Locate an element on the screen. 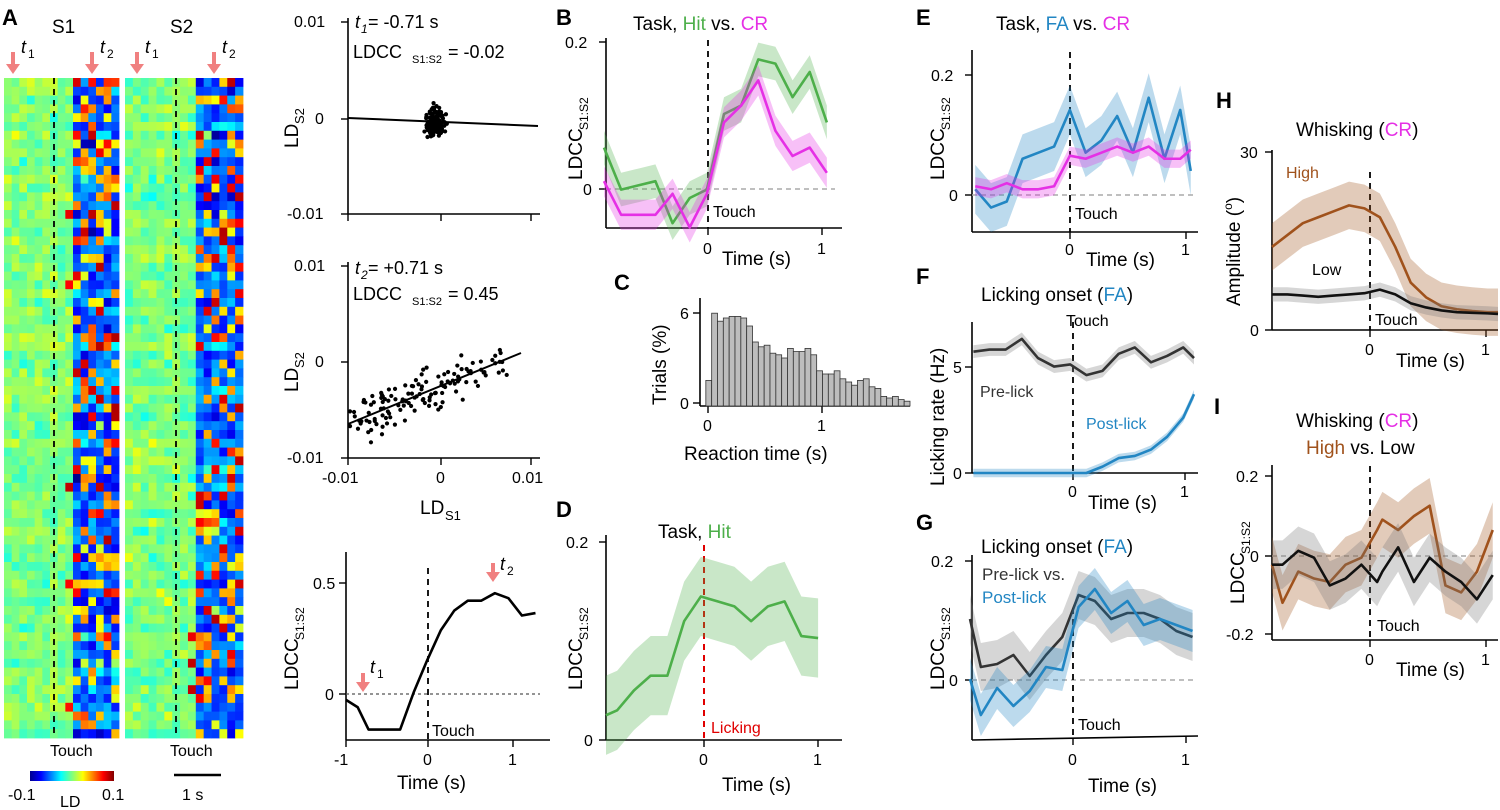 This screenshot has width=1500, height=810. scatter1-ytick-top: 0.01 is located at coordinates (309, 22).